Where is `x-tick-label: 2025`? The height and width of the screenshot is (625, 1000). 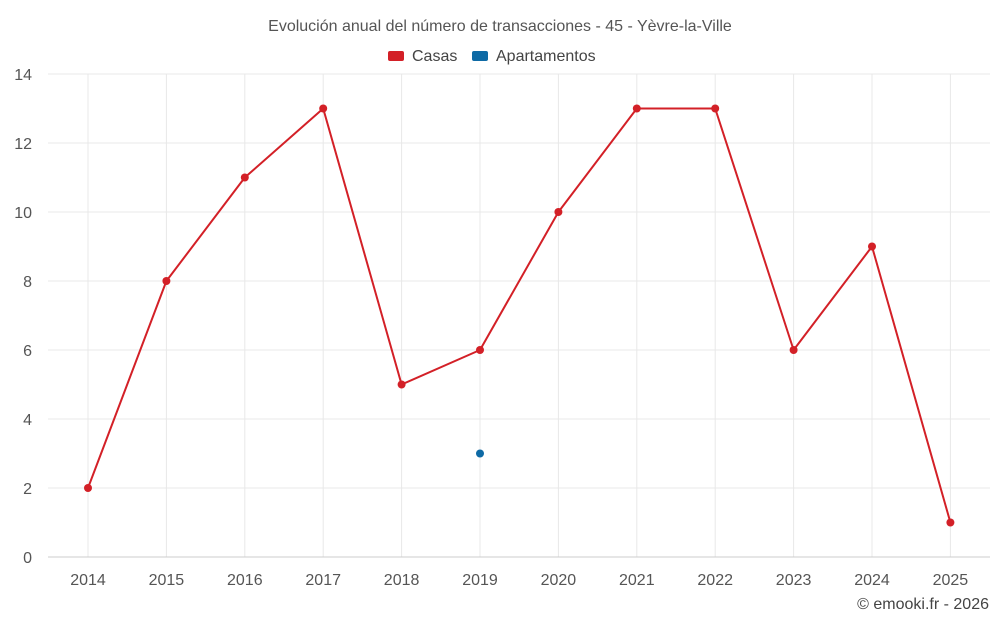
x-tick-label: 2025 is located at coordinates (951, 580).